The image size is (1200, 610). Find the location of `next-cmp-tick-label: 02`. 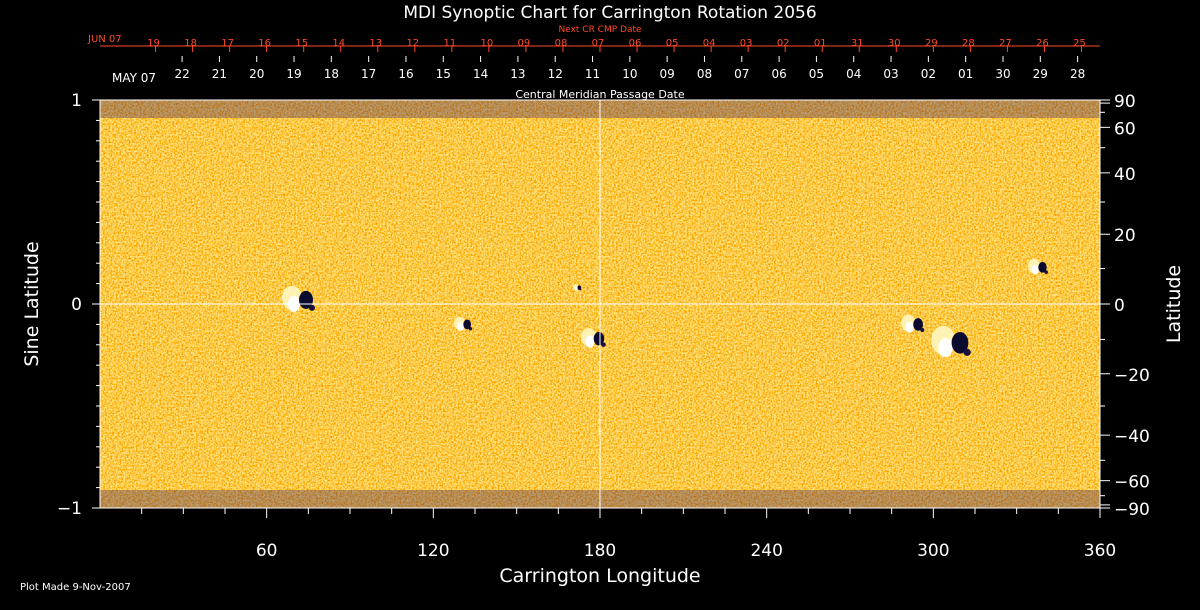

next-cmp-tick-label: 02 is located at coordinates (783, 43).